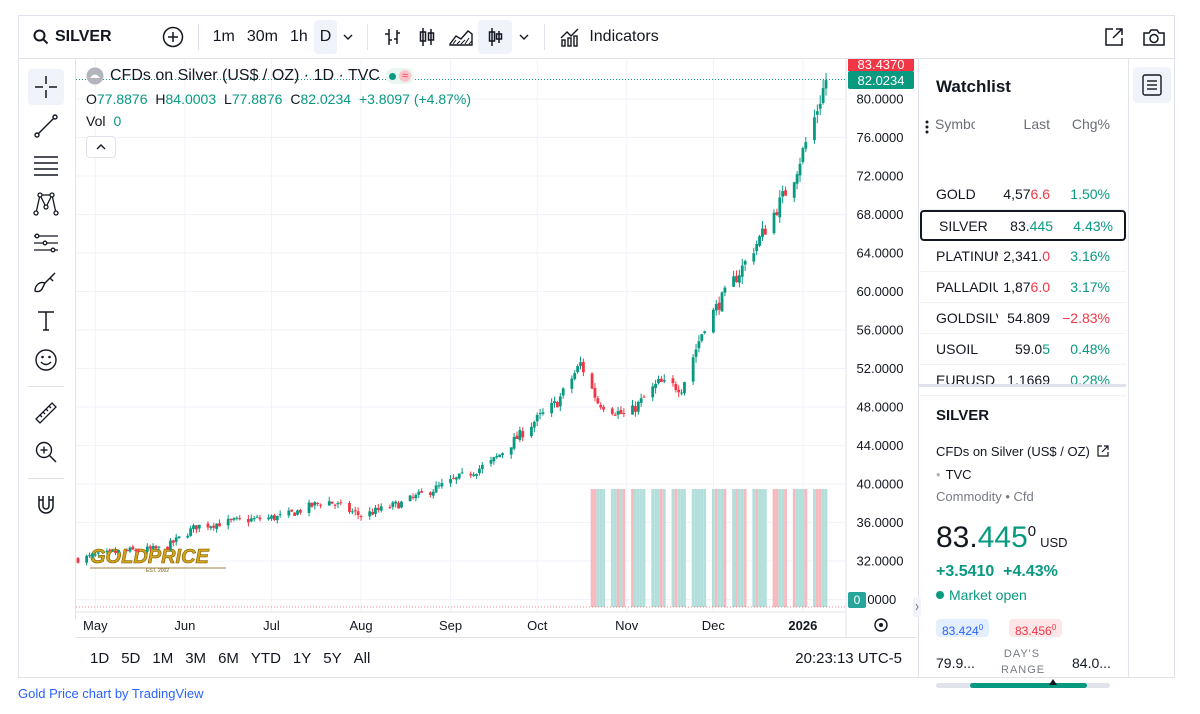 This screenshot has width=1200, height=714. What do you see at coordinates (46, 204) in the screenshot?
I see `pattern-tool` at bounding box center [46, 204].